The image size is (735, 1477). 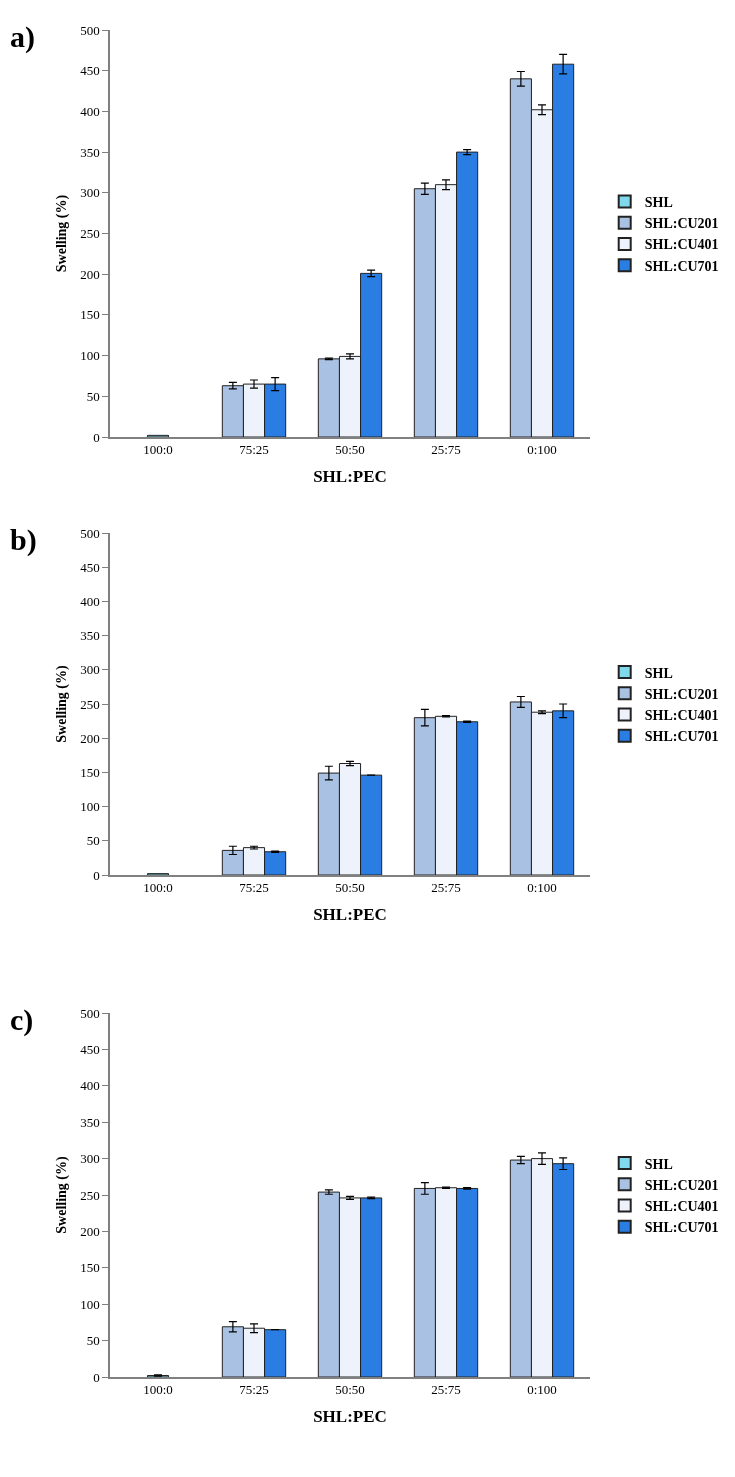 What do you see at coordinates (22, 1020) in the screenshot?
I see `chart-title: c)` at bounding box center [22, 1020].